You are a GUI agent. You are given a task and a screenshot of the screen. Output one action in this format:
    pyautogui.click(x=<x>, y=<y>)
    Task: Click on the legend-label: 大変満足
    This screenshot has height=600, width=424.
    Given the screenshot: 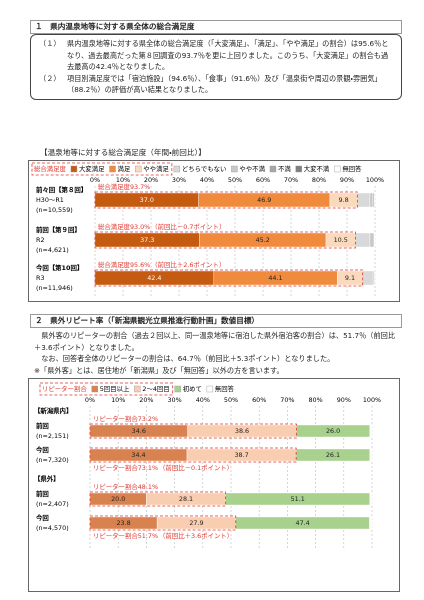 What is the action you would take?
    pyautogui.click(x=92, y=168)
    